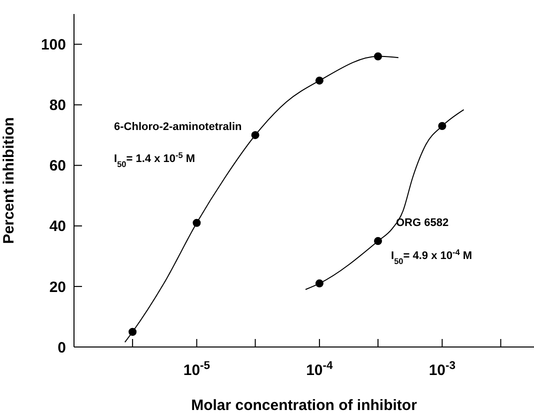 This screenshot has width=534, height=414. Describe the element at coordinates (431, 257) in the screenshot. I see `annotation: I$_{50}$= 4.9 x 10$^{-4}$ M` at that location.